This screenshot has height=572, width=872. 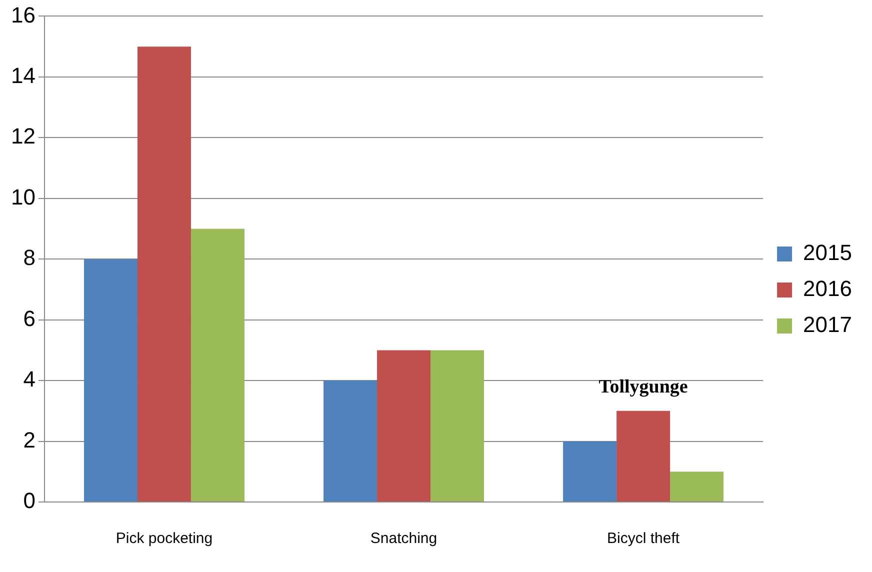 I want to click on legend-label: 2016, so click(x=827, y=289).